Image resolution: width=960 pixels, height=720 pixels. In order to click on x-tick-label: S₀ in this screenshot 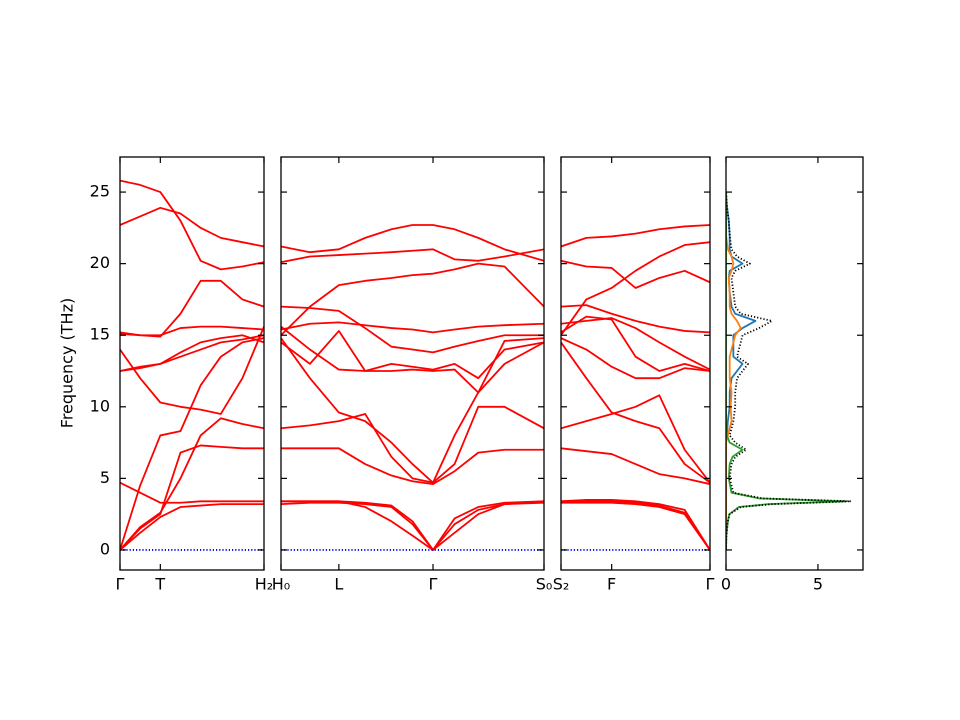, I will do `click(544, 584)`.